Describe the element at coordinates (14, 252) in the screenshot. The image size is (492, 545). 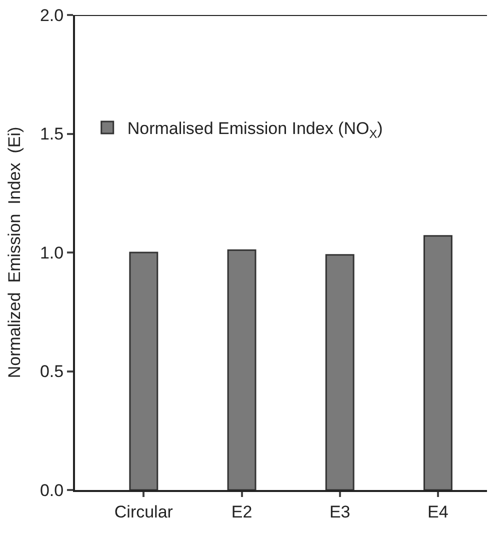
I see `y-axis-title: Normalized Emission Index (Ei)` at that location.